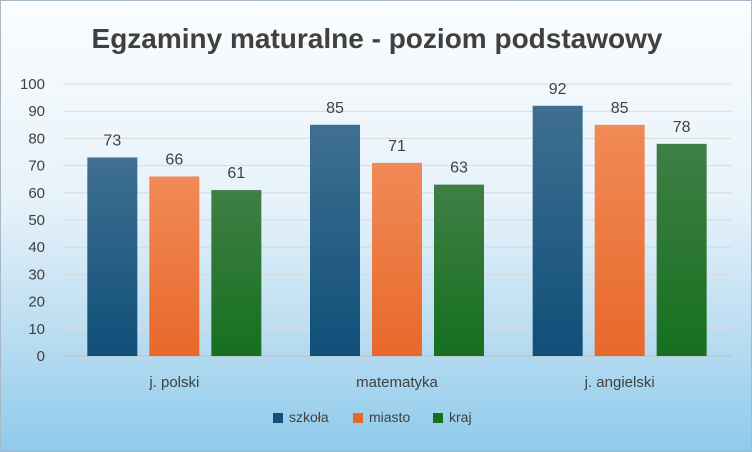  Describe the element at coordinates (460, 417) in the screenshot. I see `legend-label-kraj: kraj` at that location.